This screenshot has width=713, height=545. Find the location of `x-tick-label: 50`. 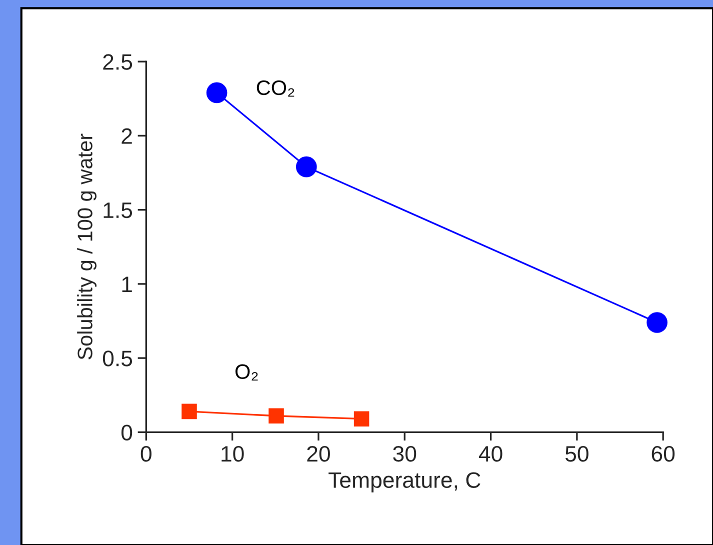

x-tick-label: 50 is located at coordinates (576, 454).